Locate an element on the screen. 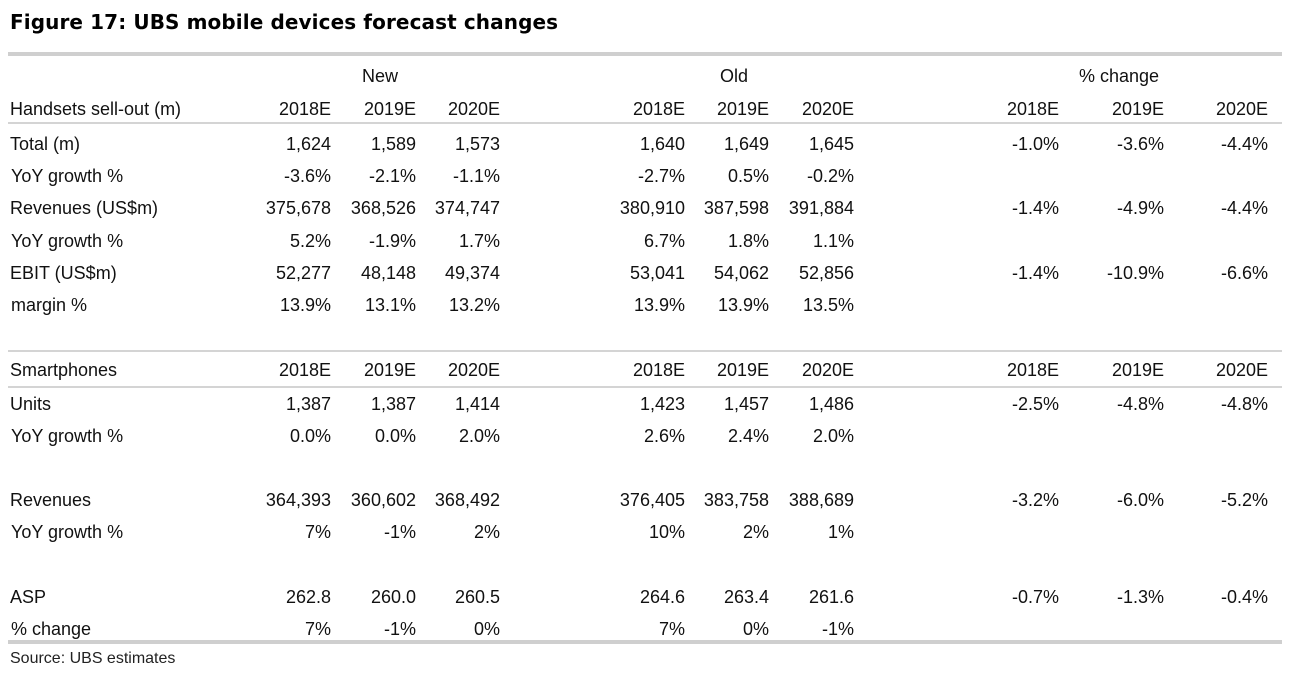  value-cell: 13.5% is located at coordinates (828, 305).